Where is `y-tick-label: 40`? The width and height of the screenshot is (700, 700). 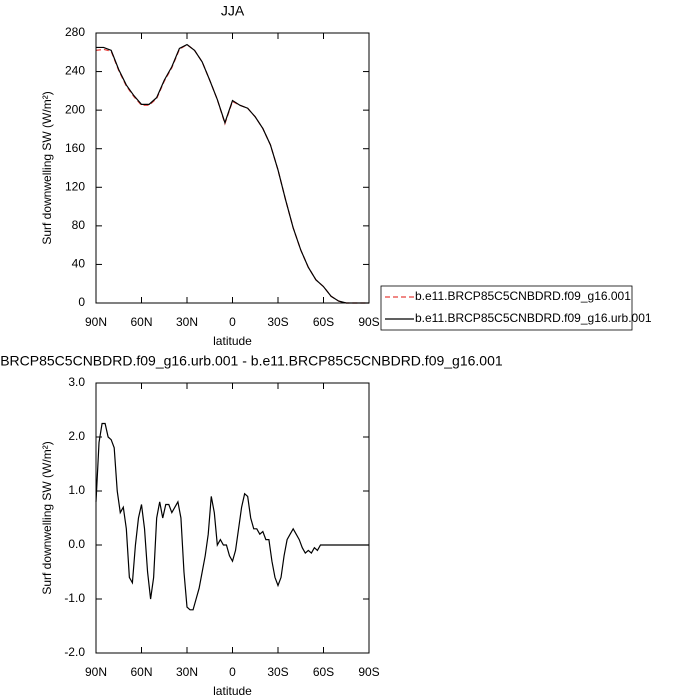
y-tick-label: 40 is located at coordinates (79, 264).